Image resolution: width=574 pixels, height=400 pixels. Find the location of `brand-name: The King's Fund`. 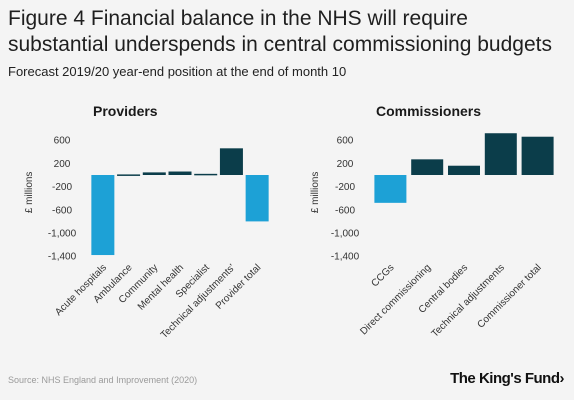

brand-name: The King's Fund is located at coordinates (505, 378).